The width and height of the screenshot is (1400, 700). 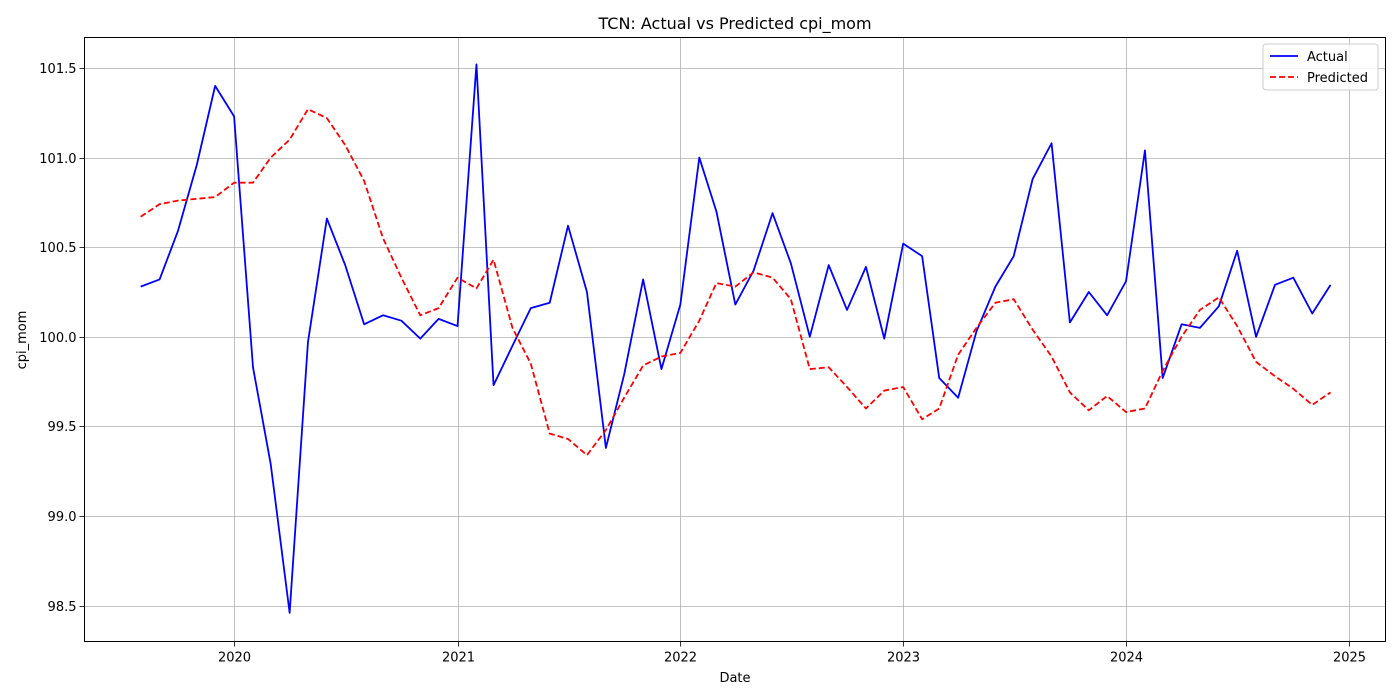 What do you see at coordinates (62, 607) in the screenshot?
I see `y-tick-label: 98.5` at bounding box center [62, 607].